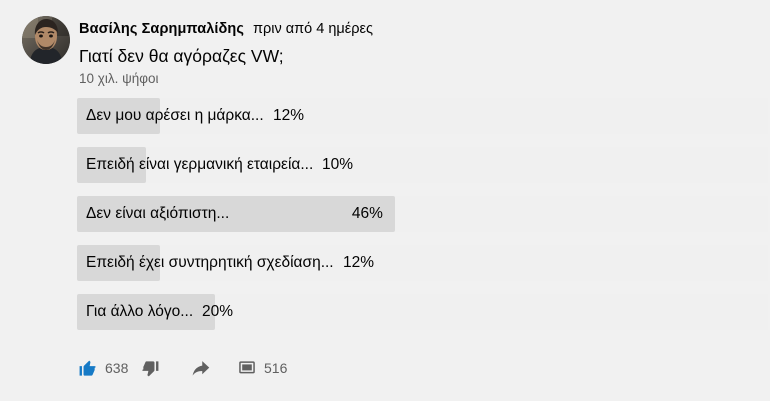 The width and height of the screenshot is (770, 401). What do you see at coordinates (385, 312) in the screenshot?
I see `poll-option: Για άλλο λόγο... 20%` at bounding box center [385, 312].